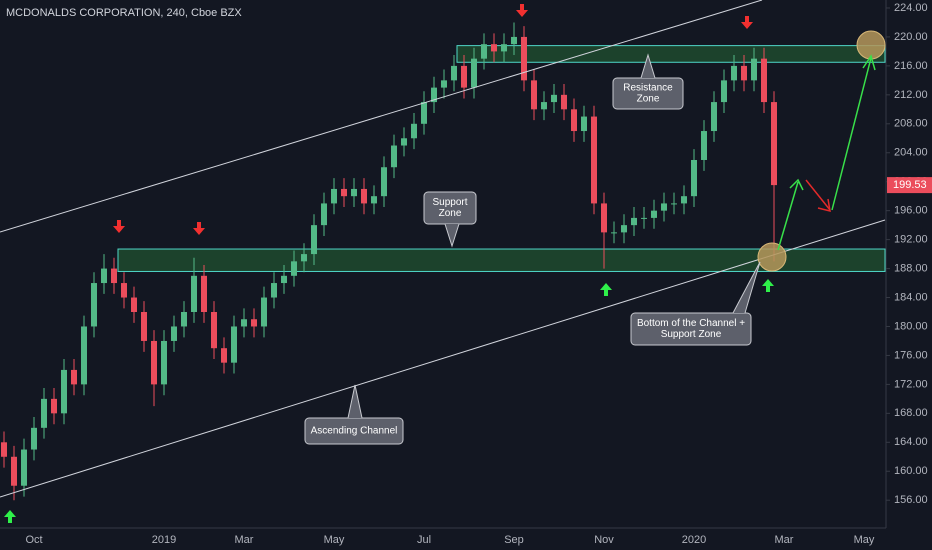 This screenshot has width=932, height=550. Describe the element at coordinates (909, 275) in the screenshot. I see `y-axis-area` at that location.